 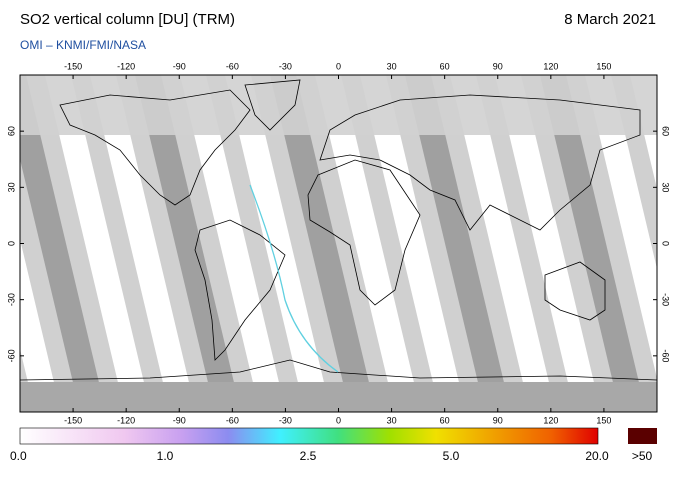 What do you see at coordinates (445, 66) in the screenshot?
I see `x-tick-label-top: 60` at bounding box center [445, 66].